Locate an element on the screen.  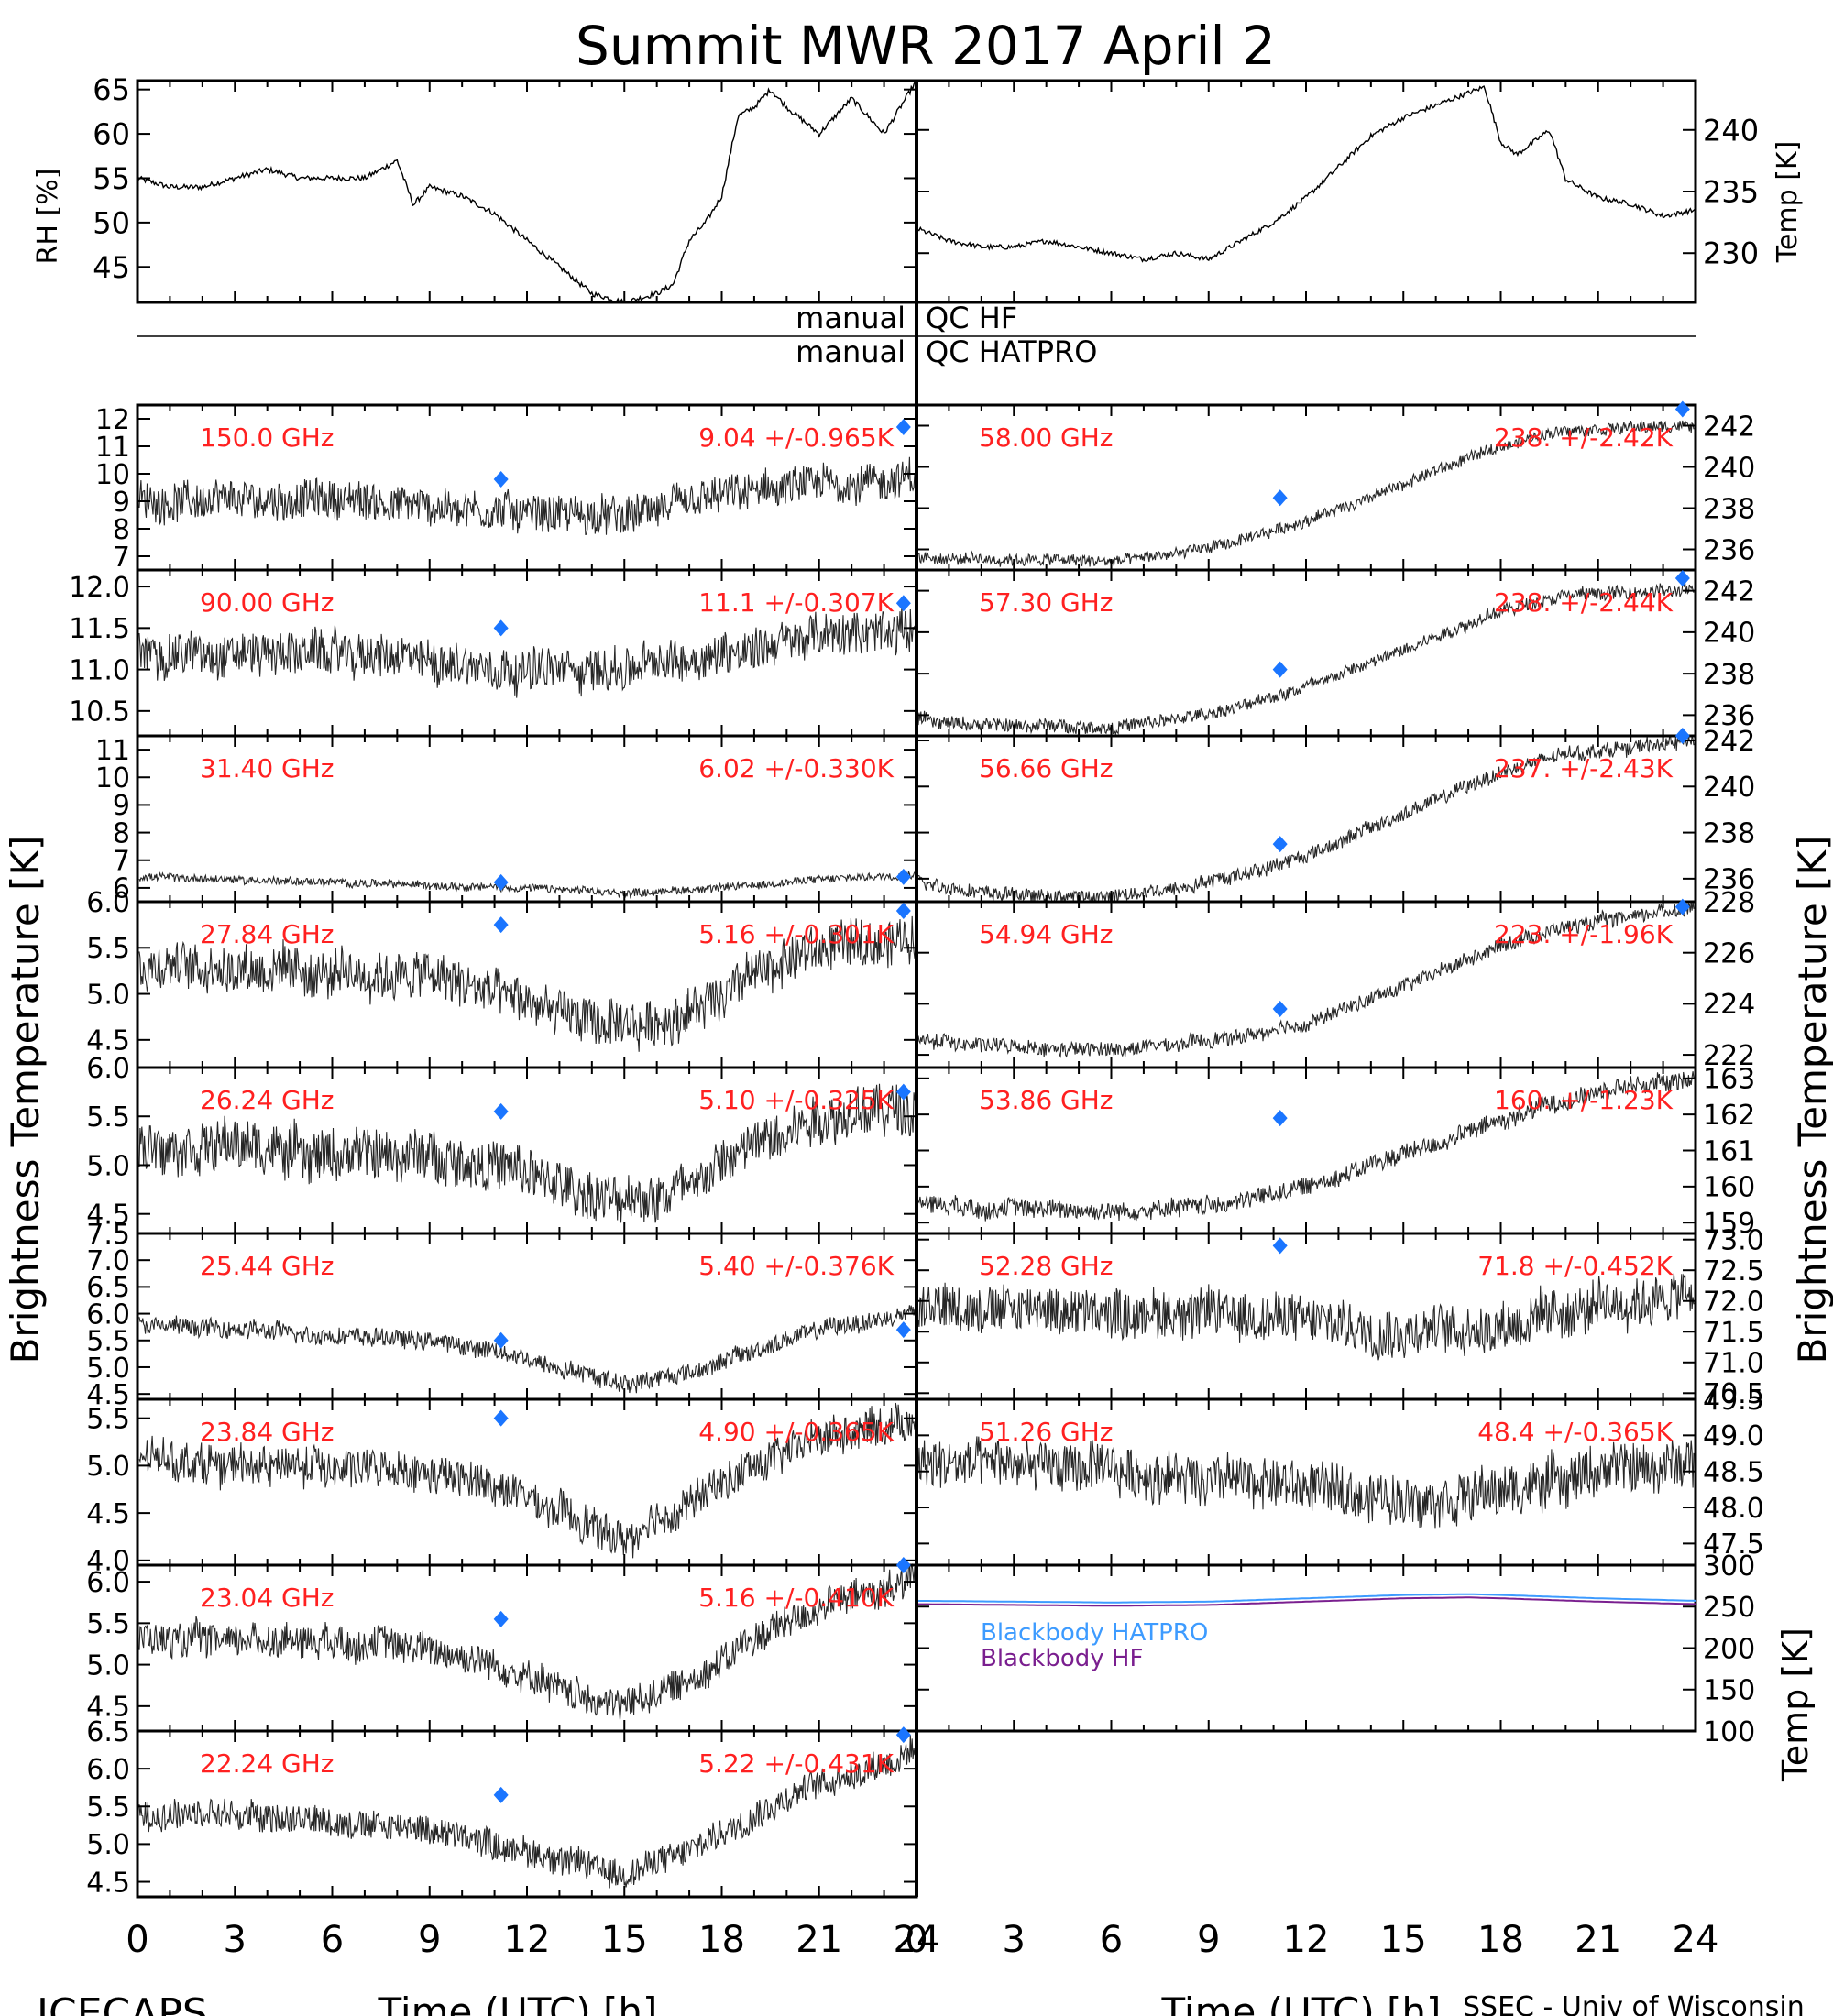
rh-trace is located at coordinates (527, 192).